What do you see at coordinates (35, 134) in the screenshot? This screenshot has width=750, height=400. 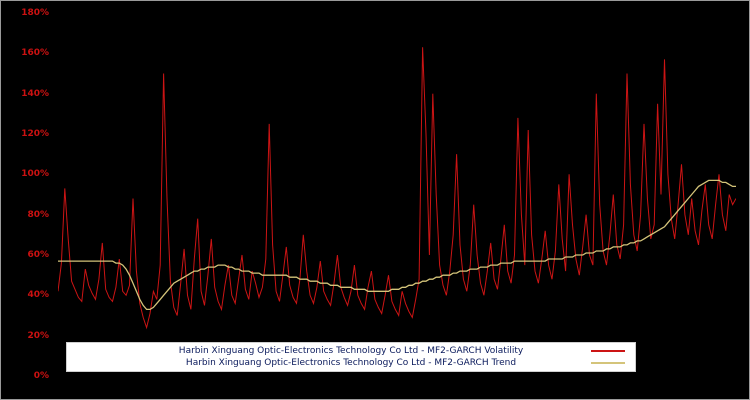 I see `y-axis-tick-label: 120%` at bounding box center [35, 134].